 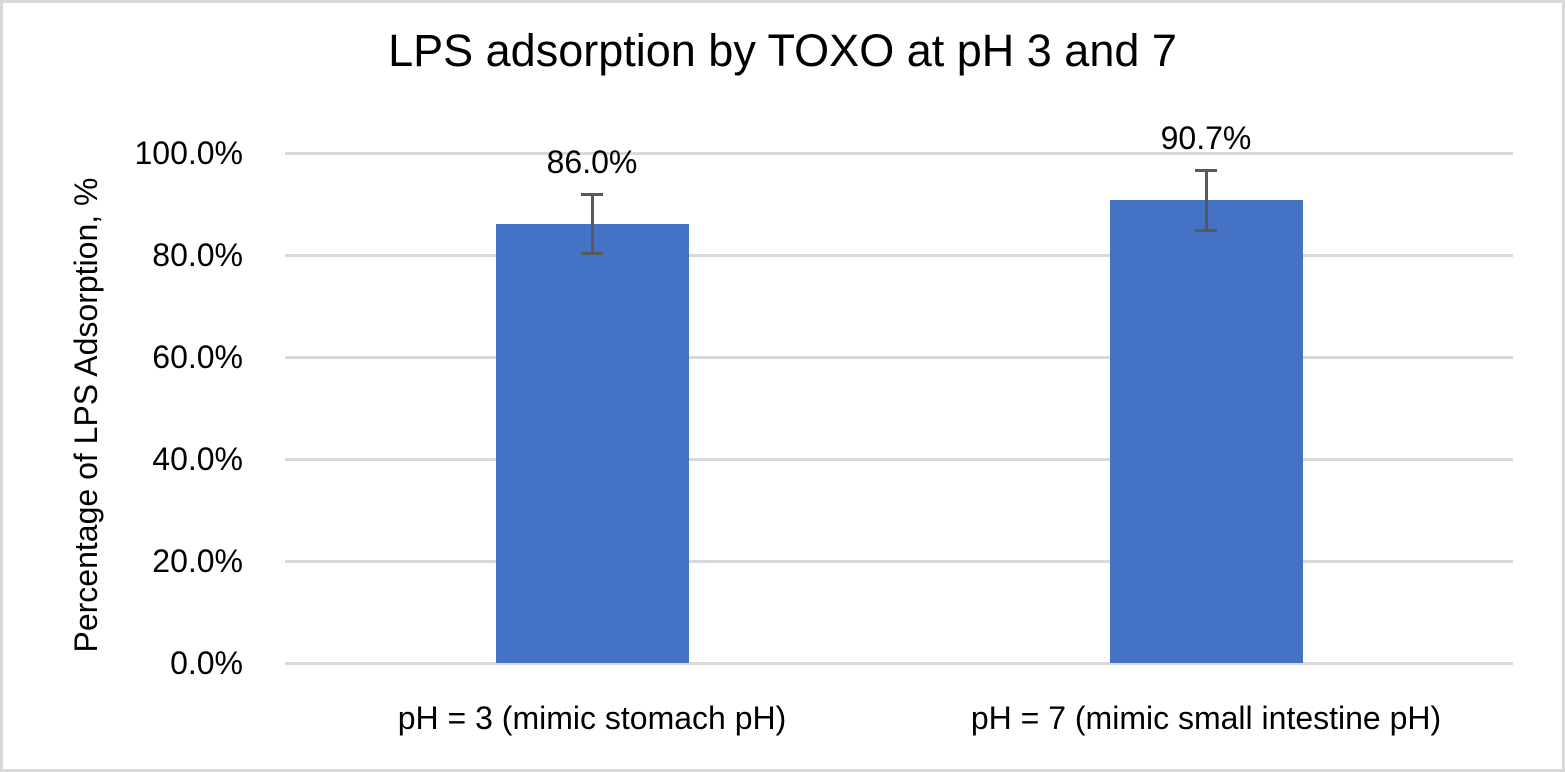 What do you see at coordinates (197, 255) in the screenshot?
I see `y-tick-label: 80.0%` at bounding box center [197, 255].